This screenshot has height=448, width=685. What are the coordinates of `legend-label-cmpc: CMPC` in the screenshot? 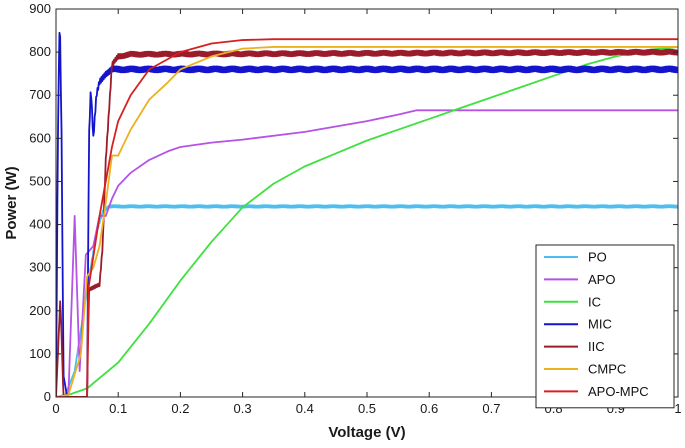 It's located at (607, 369).